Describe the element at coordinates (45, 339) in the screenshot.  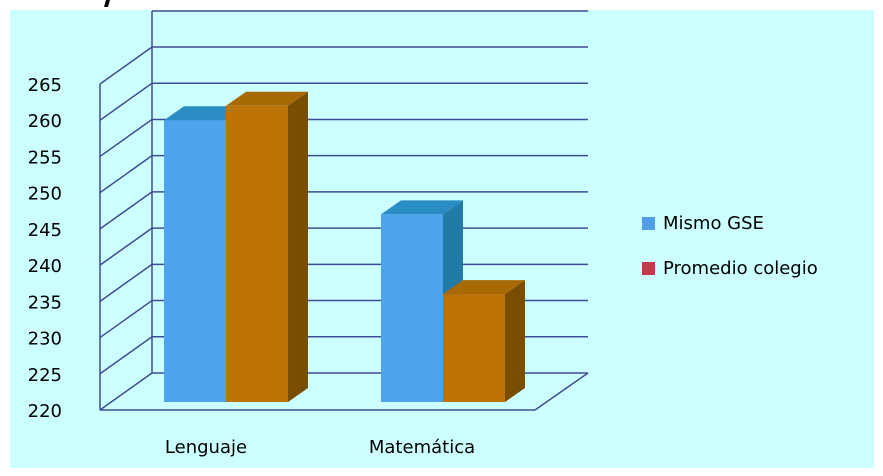
I see `y-tick-label: 230` at that location.